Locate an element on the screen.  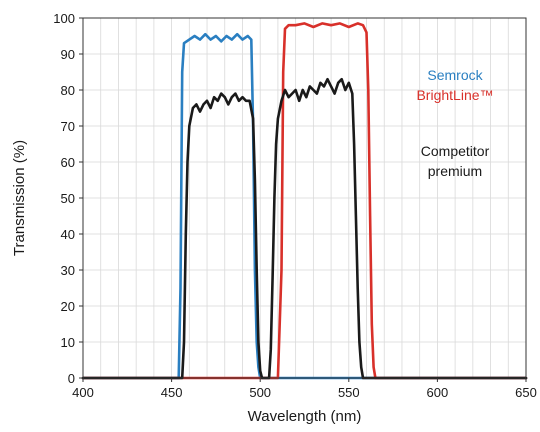
x-tick-label: 550 is located at coordinates (349, 392).